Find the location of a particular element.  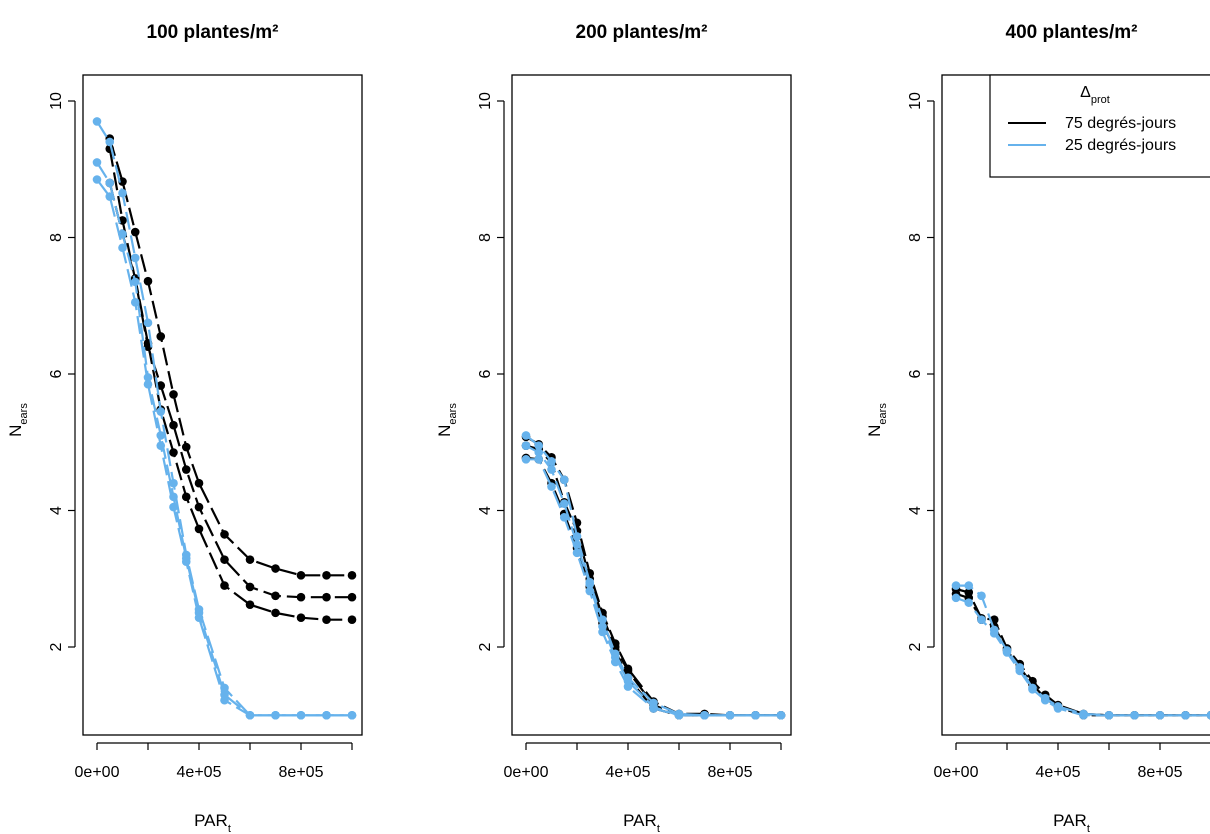

legend: Δprot 75 degrés-jours 25 degrés-jours is located at coordinates (1099, 126).